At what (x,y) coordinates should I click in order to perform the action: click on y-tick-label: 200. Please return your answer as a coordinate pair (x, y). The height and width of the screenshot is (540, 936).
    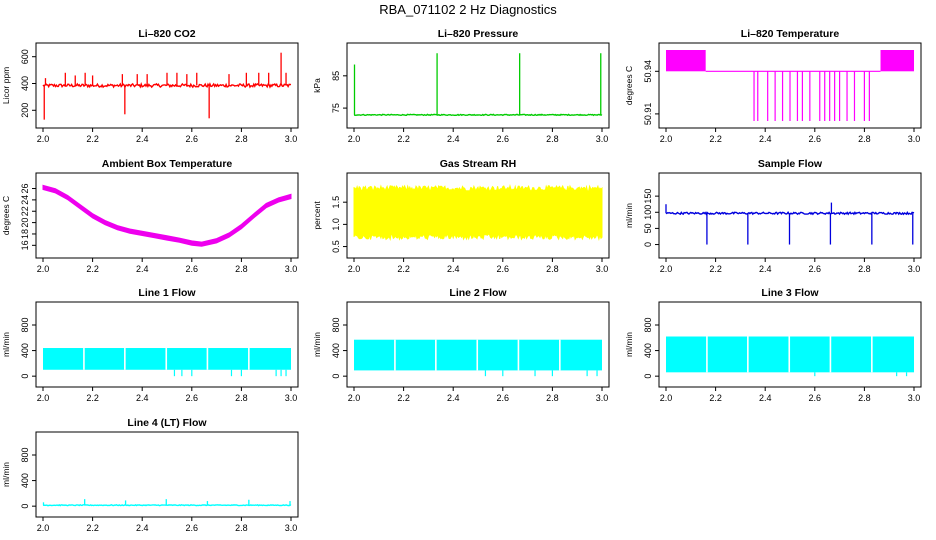
    Looking at the image, I should click on (25, 110).